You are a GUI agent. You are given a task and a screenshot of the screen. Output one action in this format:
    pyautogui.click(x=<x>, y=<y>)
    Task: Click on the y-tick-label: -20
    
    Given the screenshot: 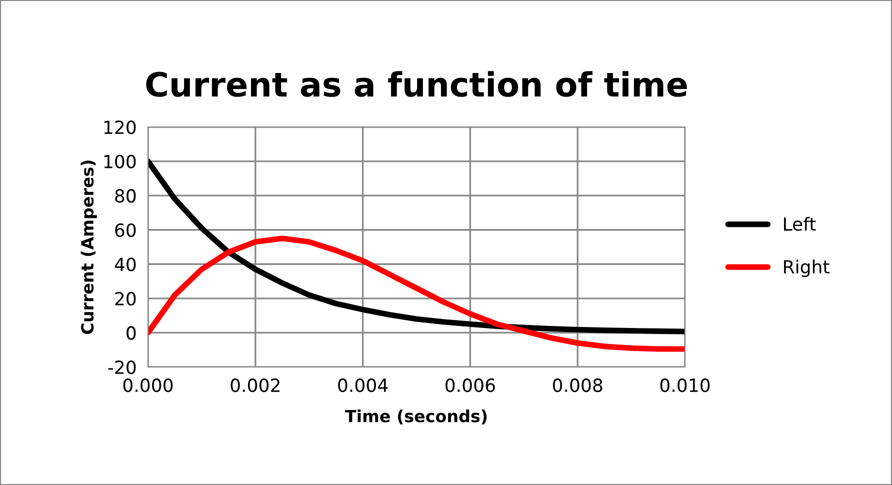 What is the action you would take?
    pyautogui.click(x=122, y=367)
    